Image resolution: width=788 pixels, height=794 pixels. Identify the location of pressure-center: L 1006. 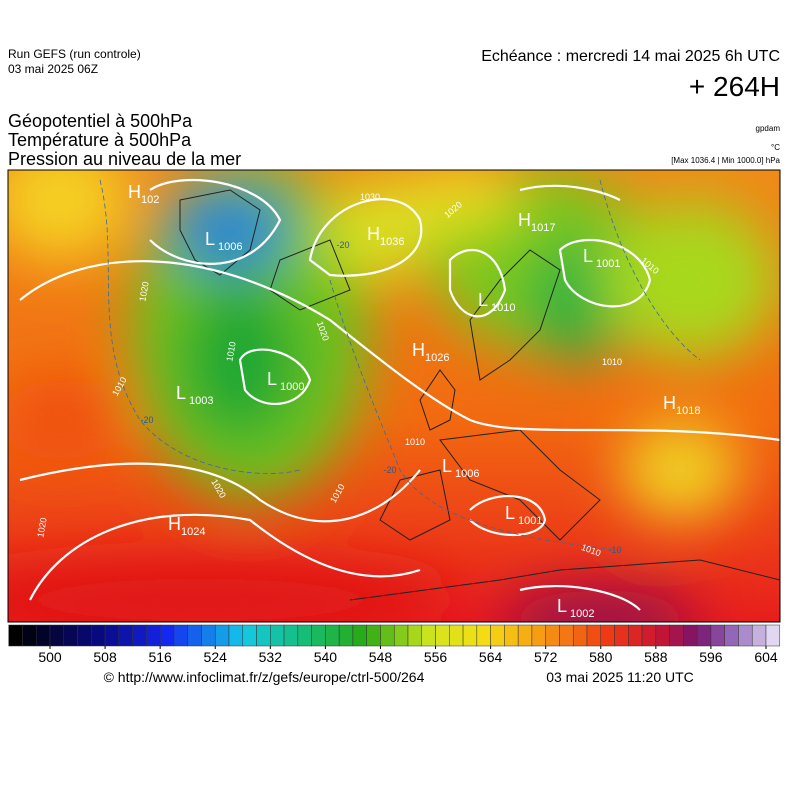
(460, 468).